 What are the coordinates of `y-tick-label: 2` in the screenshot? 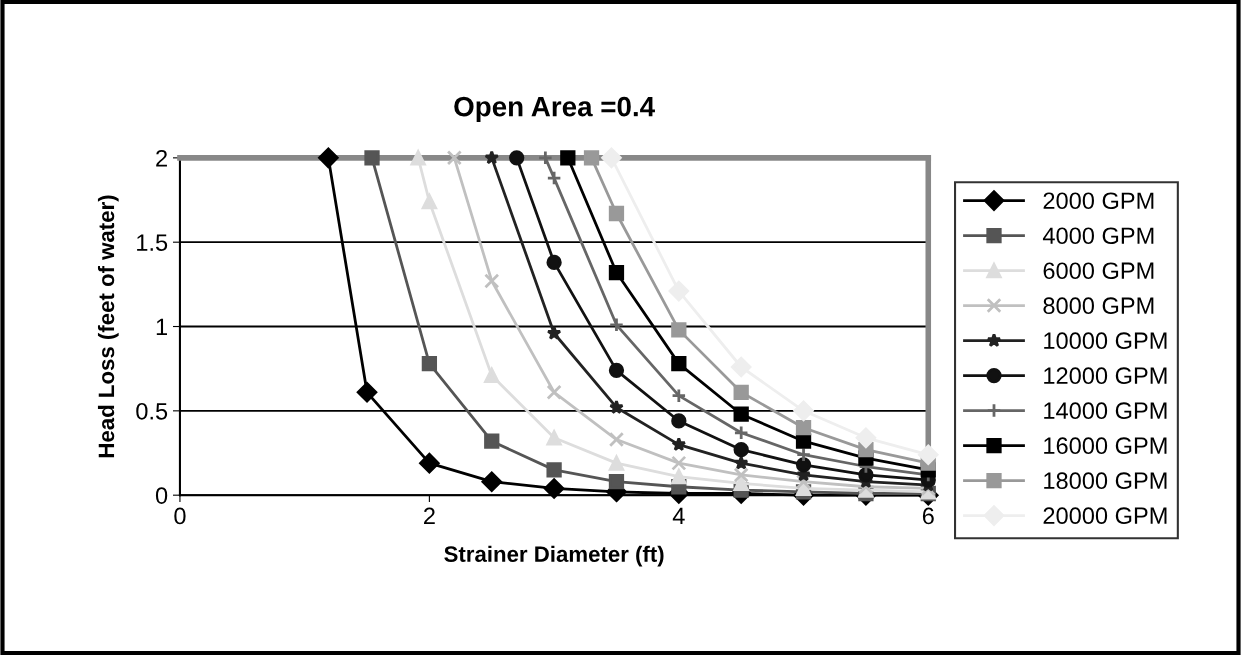 It's located at (161, 158).